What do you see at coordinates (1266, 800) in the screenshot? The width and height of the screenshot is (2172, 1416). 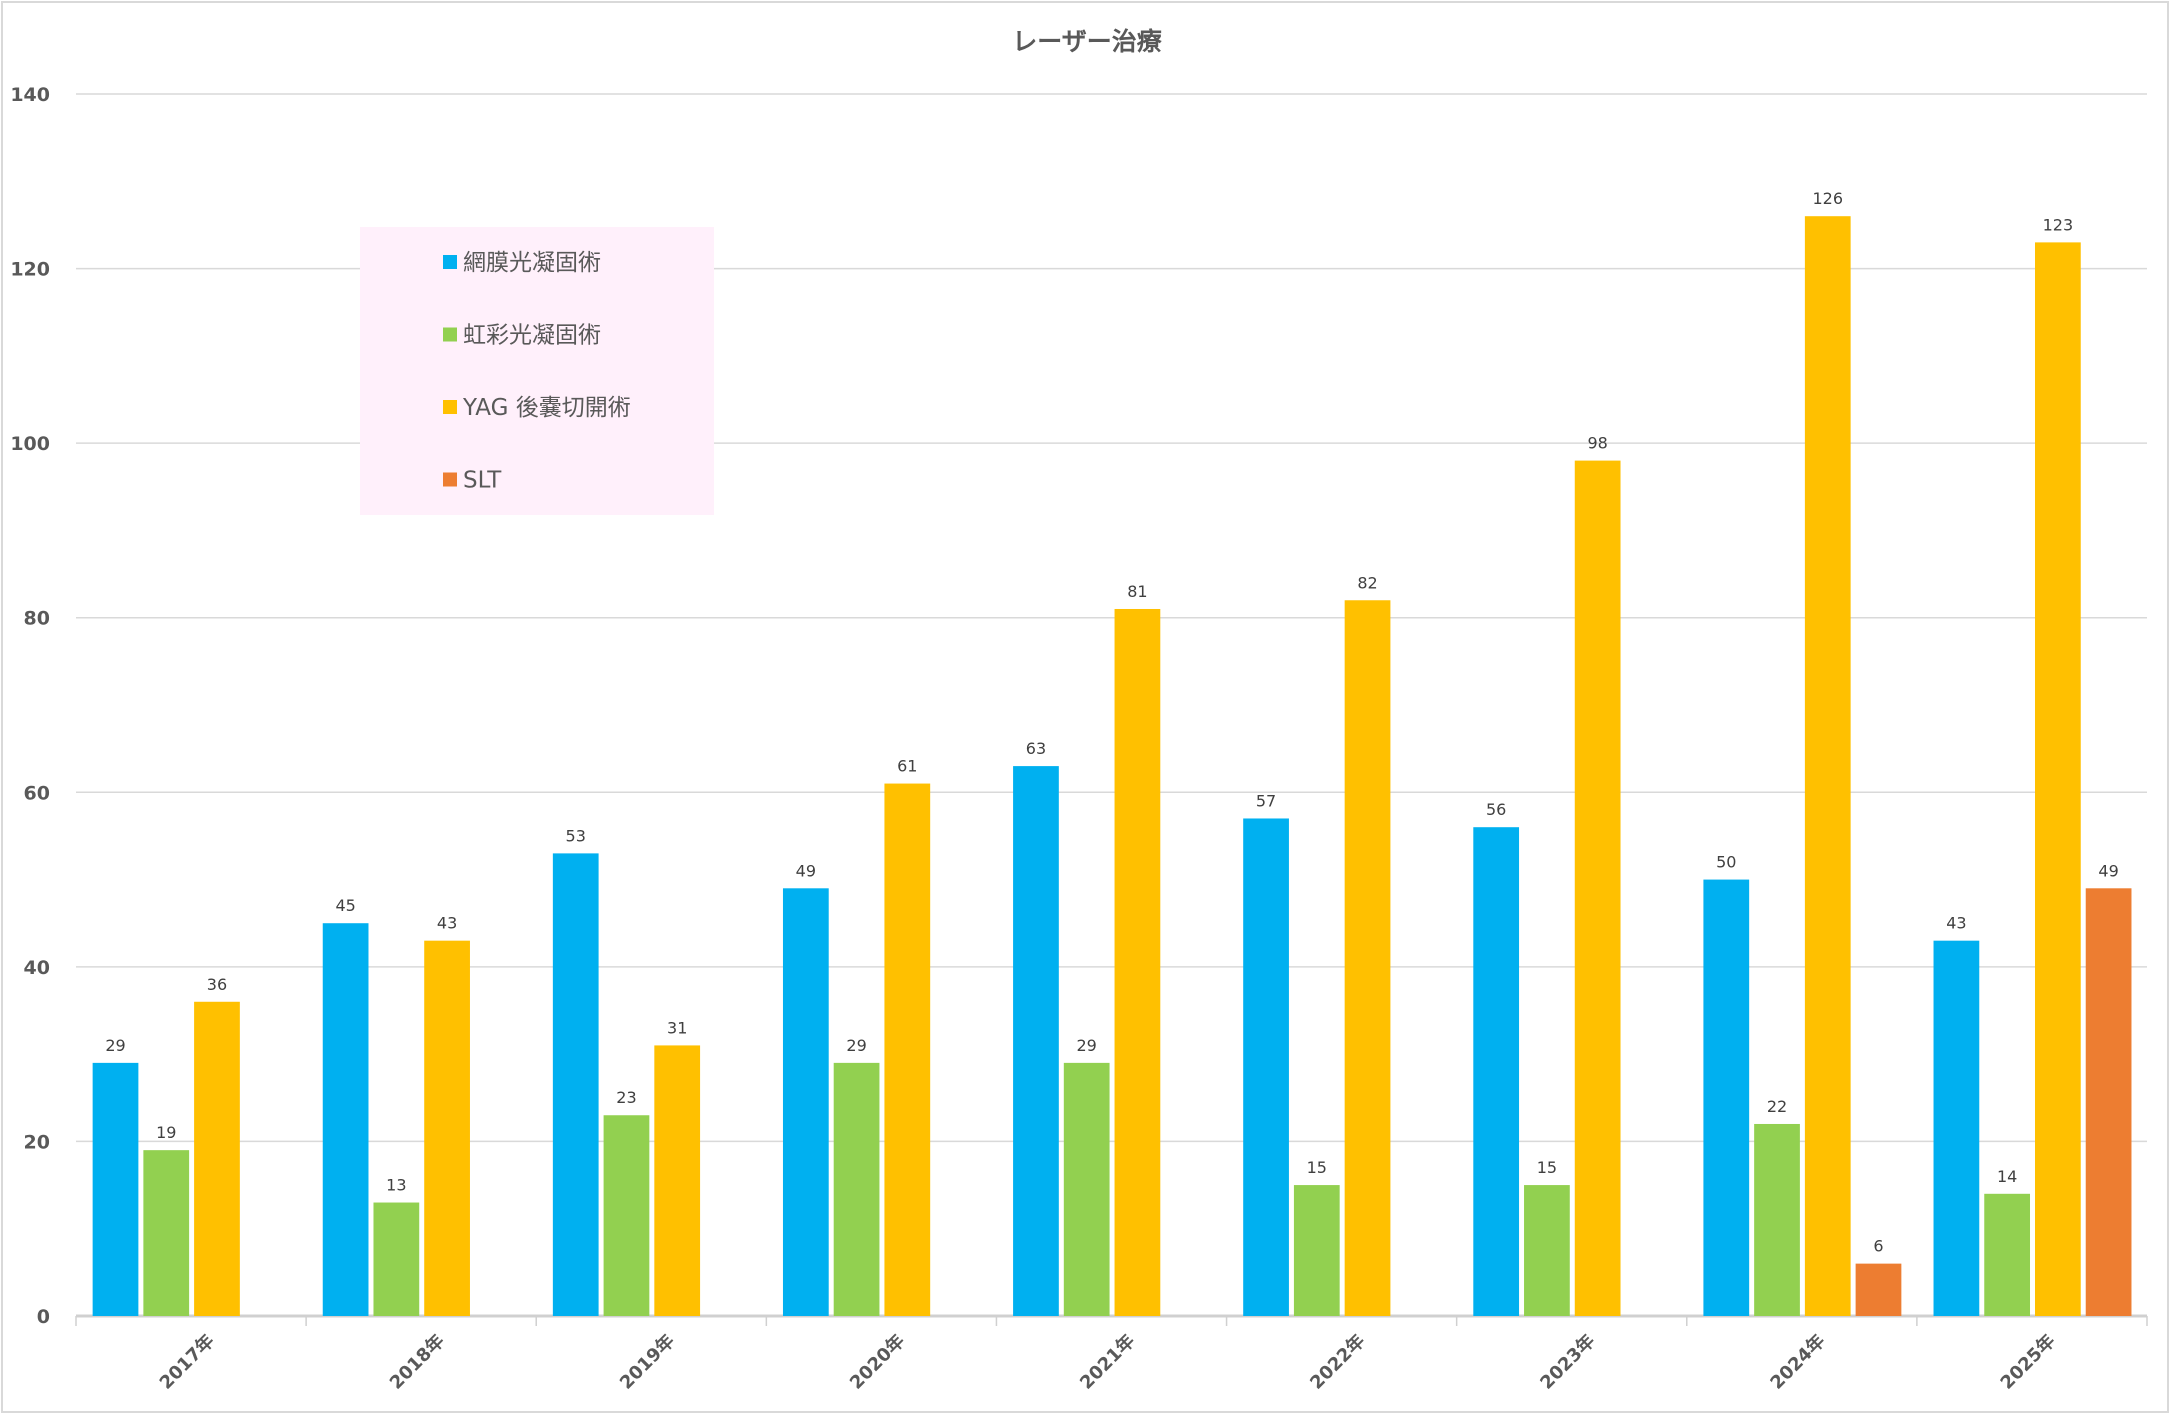 I see `data-label: 57` at bounding box center [1266, 800].